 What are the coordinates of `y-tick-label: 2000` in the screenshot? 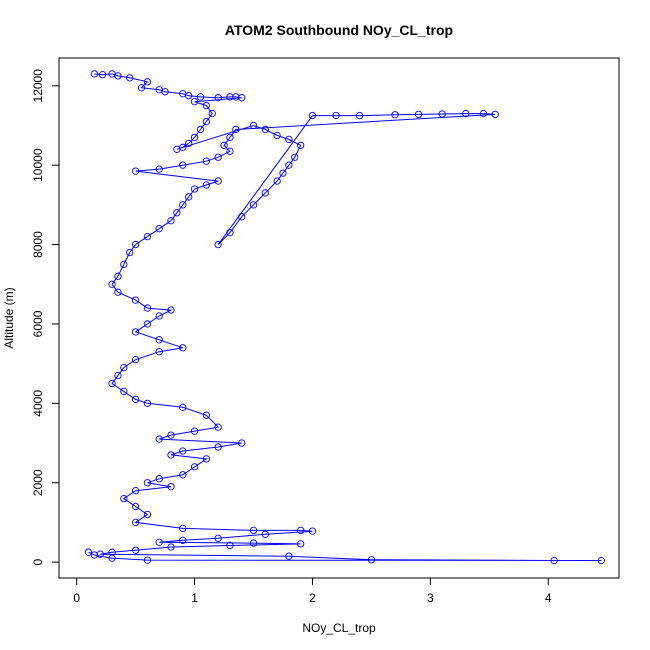 It's located at (38, 482).